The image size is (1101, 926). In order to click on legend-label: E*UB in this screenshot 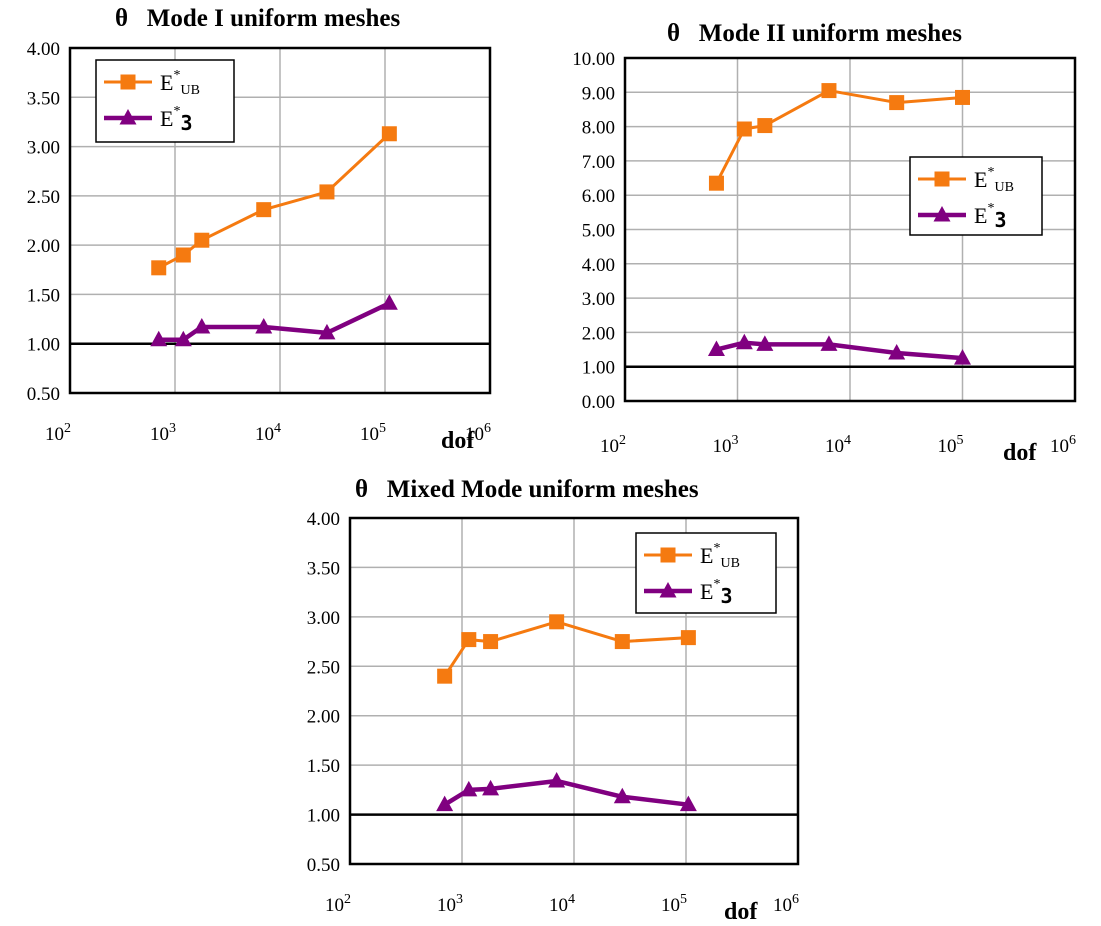, I will do `click(994, 180)`.